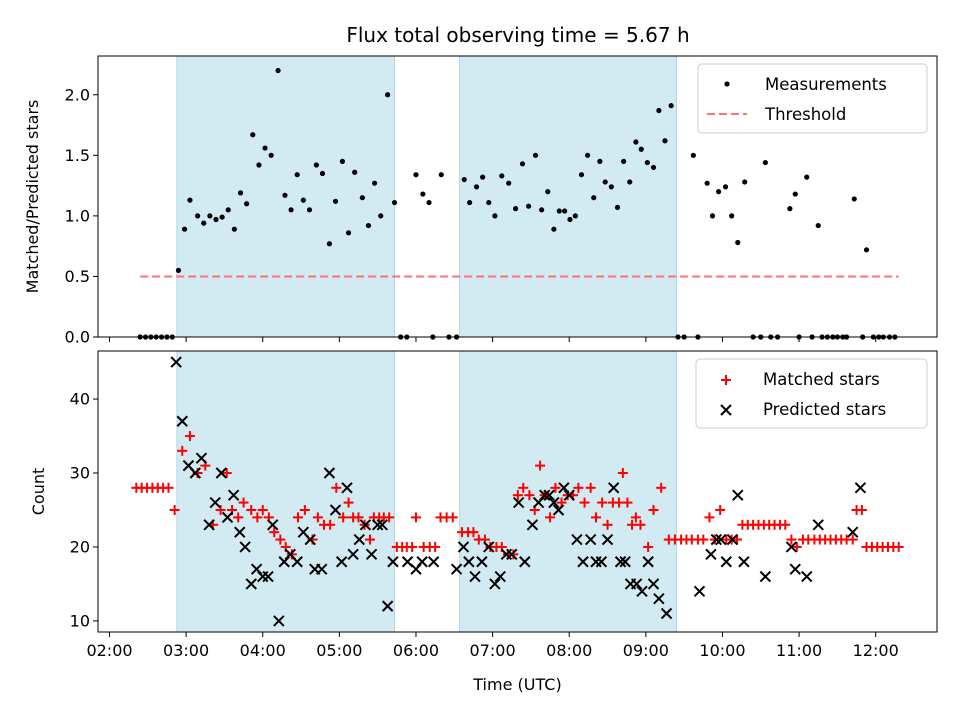  What do you see at coordinates (77, 337) in the screenshot?
I see `y-tick-label: 0.0` at bounding box center [77, 337].